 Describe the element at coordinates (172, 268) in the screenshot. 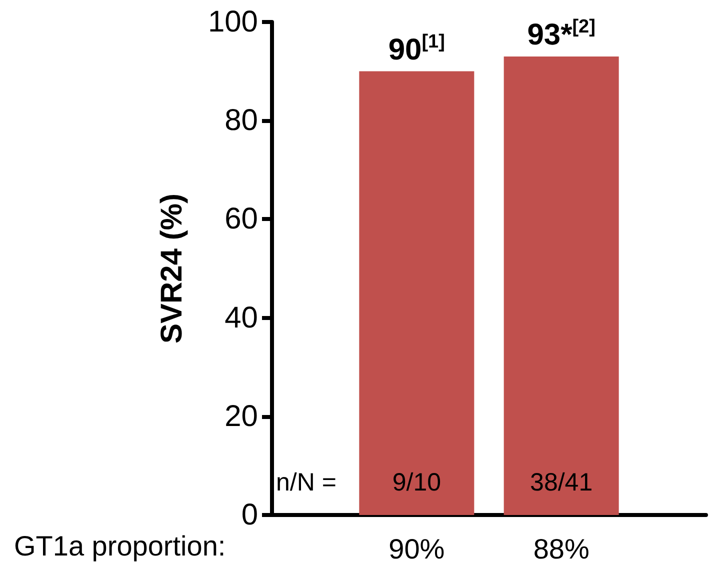

I see `y-axis-title: SVR24 (%)` at that location.